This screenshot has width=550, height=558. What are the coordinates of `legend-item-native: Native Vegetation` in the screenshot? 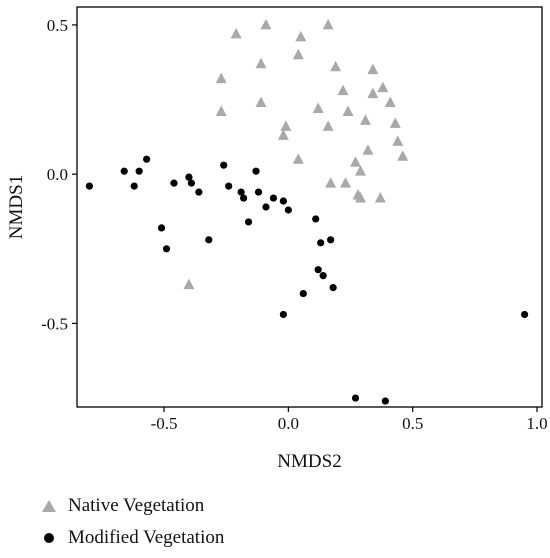 It's located at (188, 506).